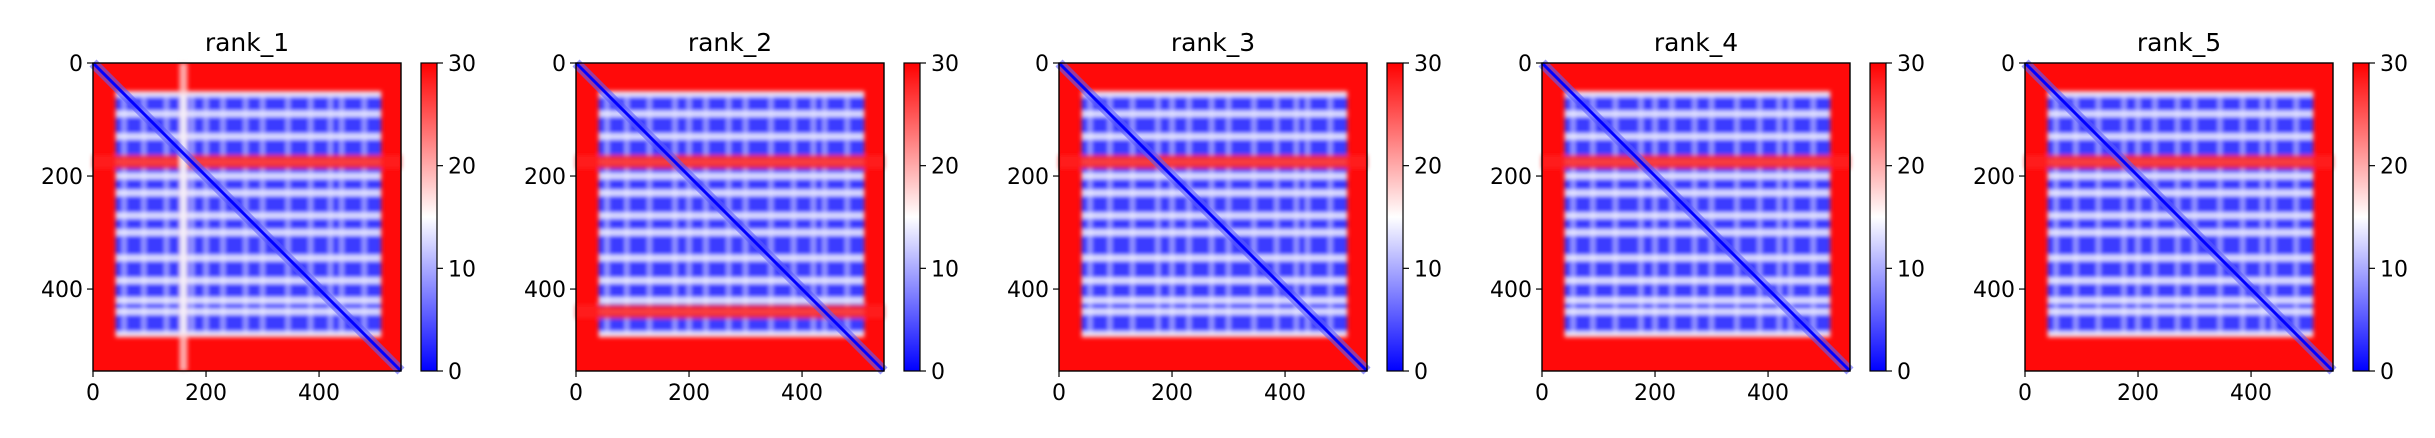 The image size is (2435, 438). Describe the element at coordinates (2179, 42) in the screenshot. I see `panel-title: rank_5` at that location.